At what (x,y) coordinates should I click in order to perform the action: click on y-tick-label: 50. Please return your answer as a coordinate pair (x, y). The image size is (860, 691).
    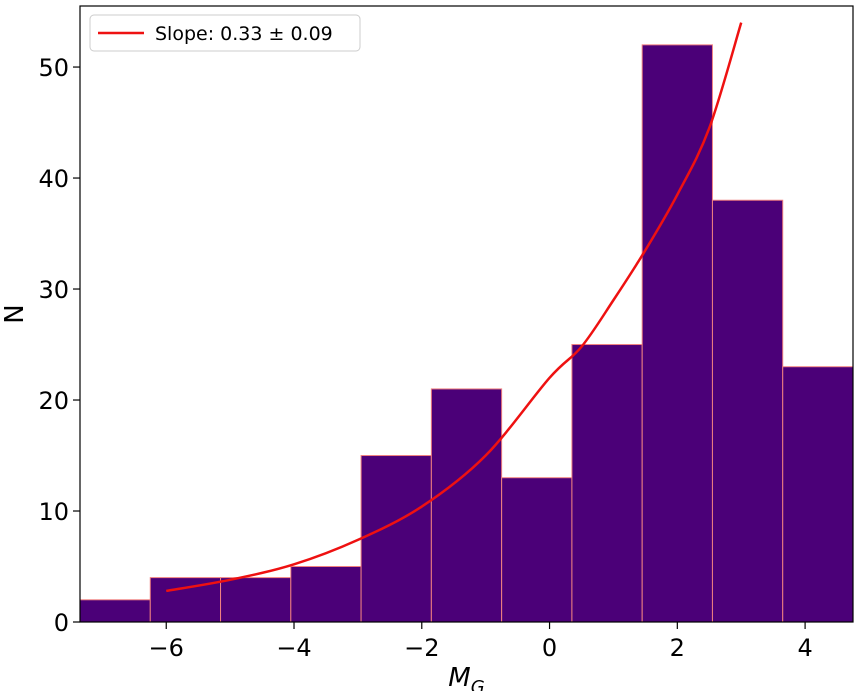
    Looking at the image, I should click on (53, 68).